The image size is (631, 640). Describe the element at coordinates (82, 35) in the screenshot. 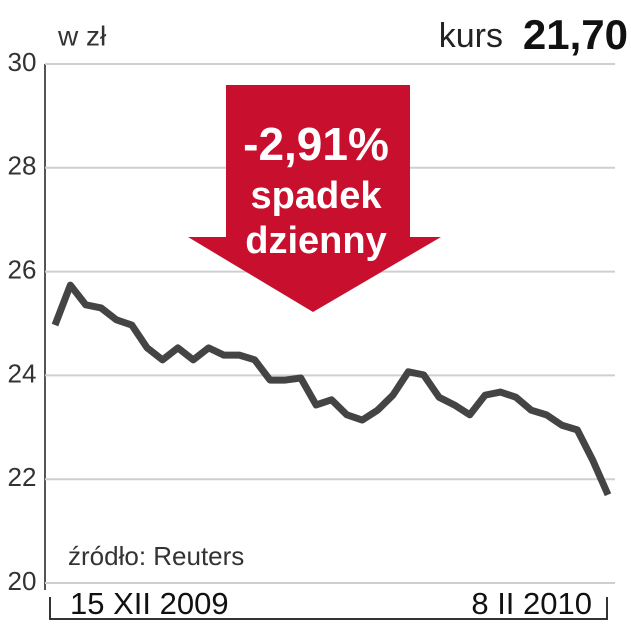

I see `unit-label: w zł` at that location.